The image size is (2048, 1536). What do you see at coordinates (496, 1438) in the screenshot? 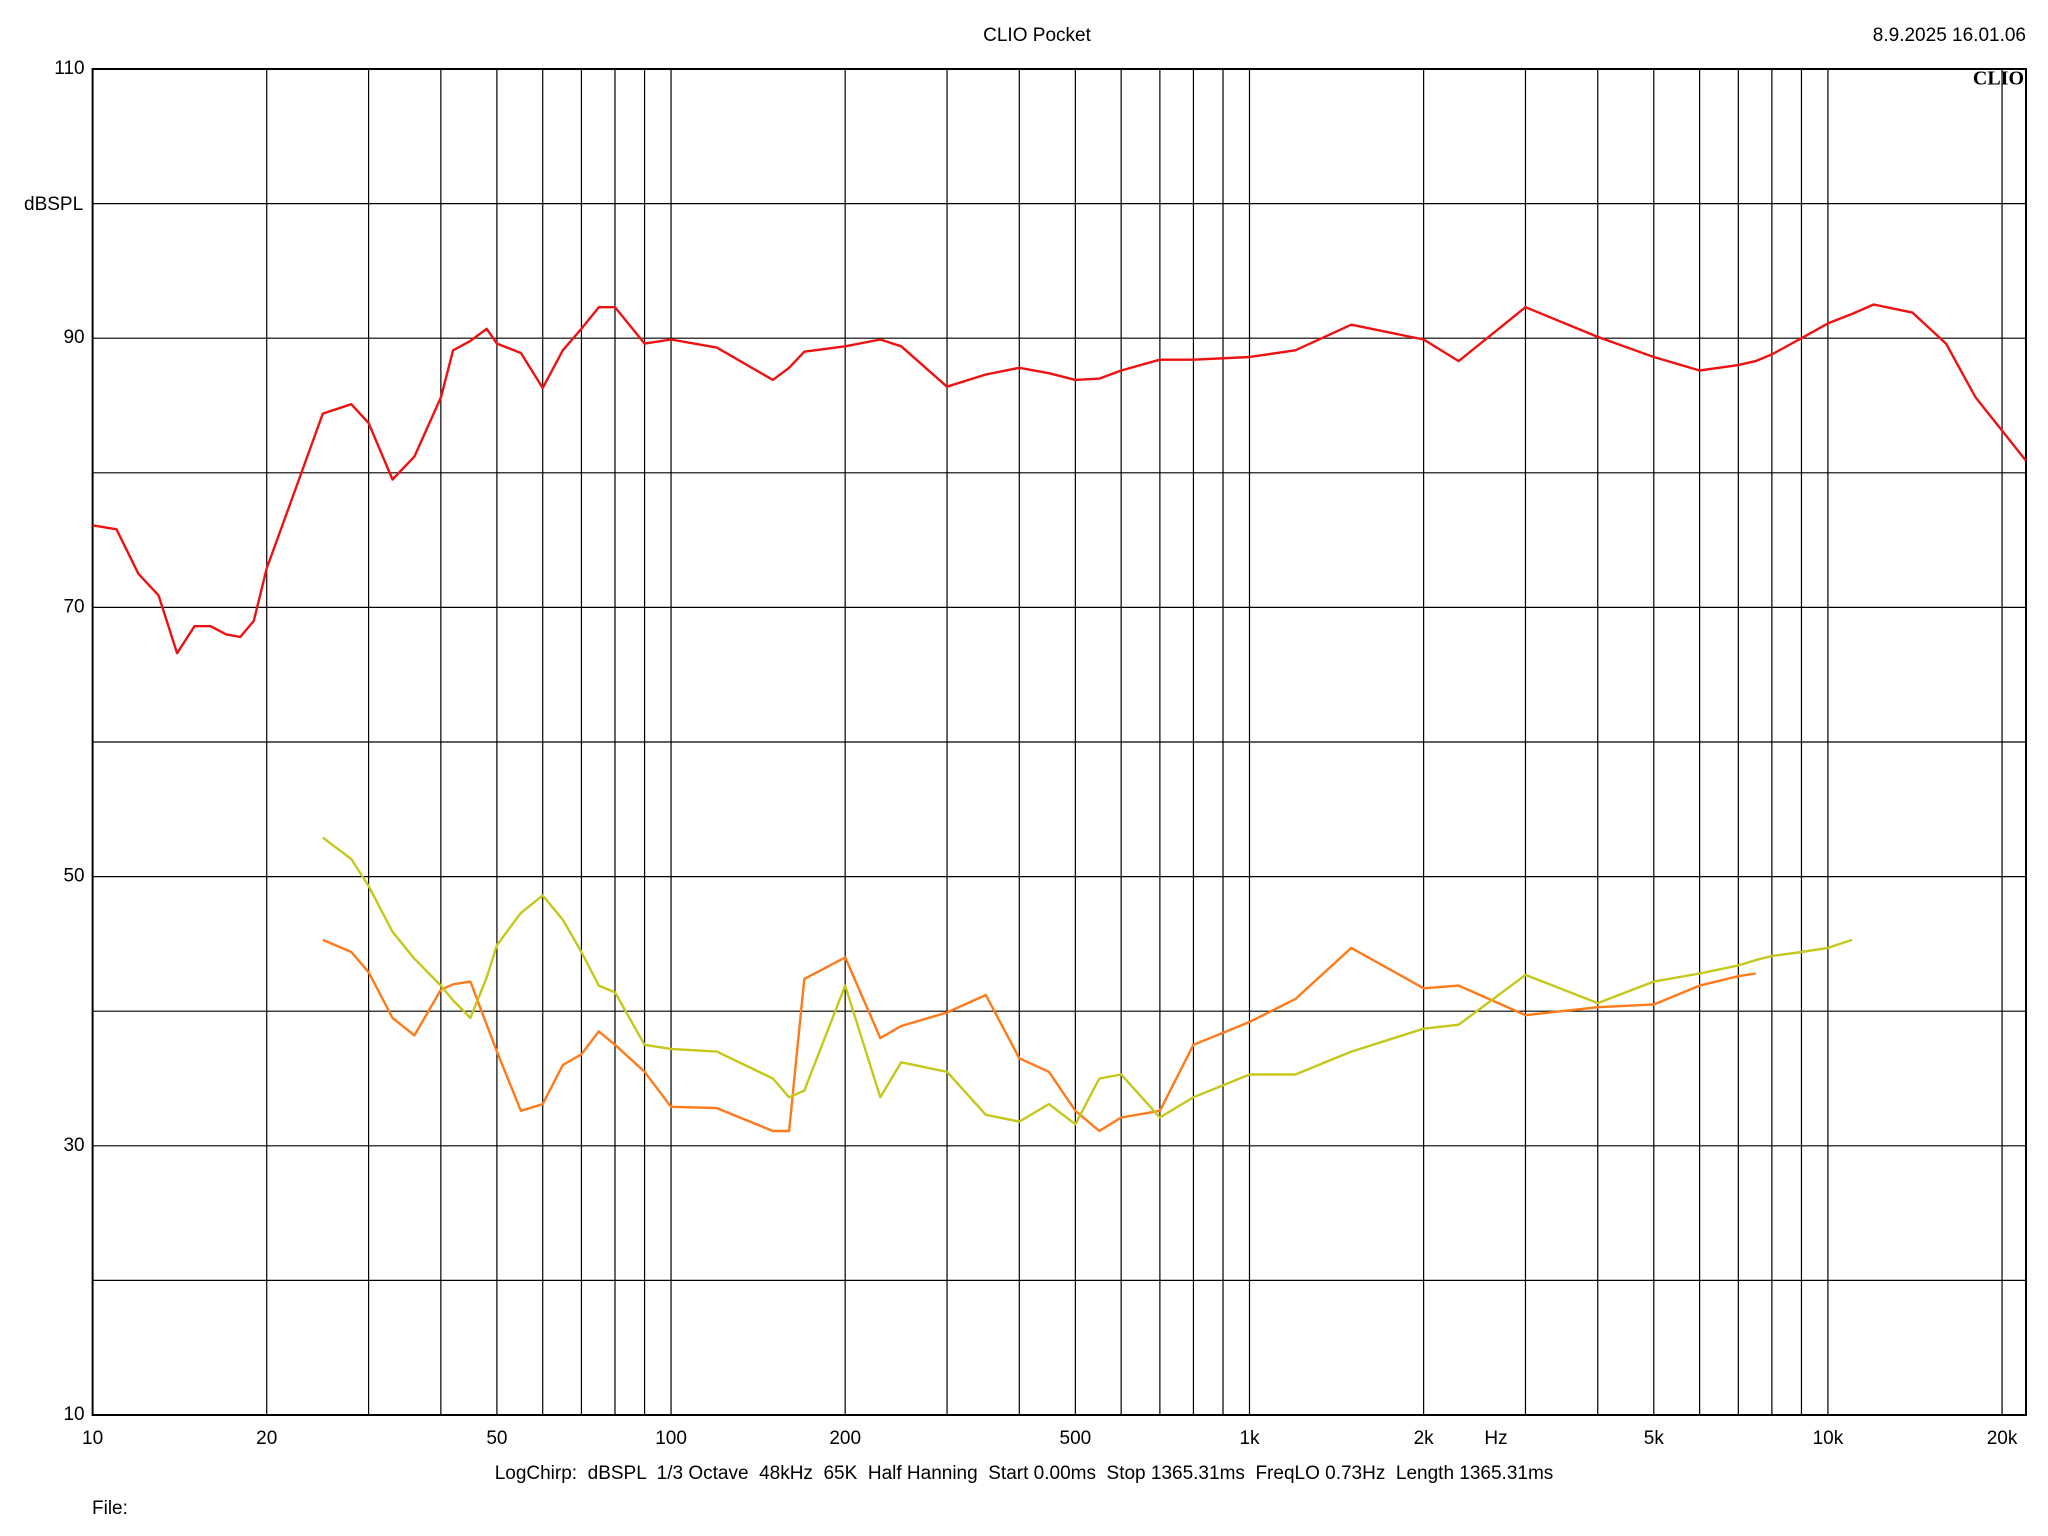
I see `x-tick-label: 50` at bounding box center [496, 1438].